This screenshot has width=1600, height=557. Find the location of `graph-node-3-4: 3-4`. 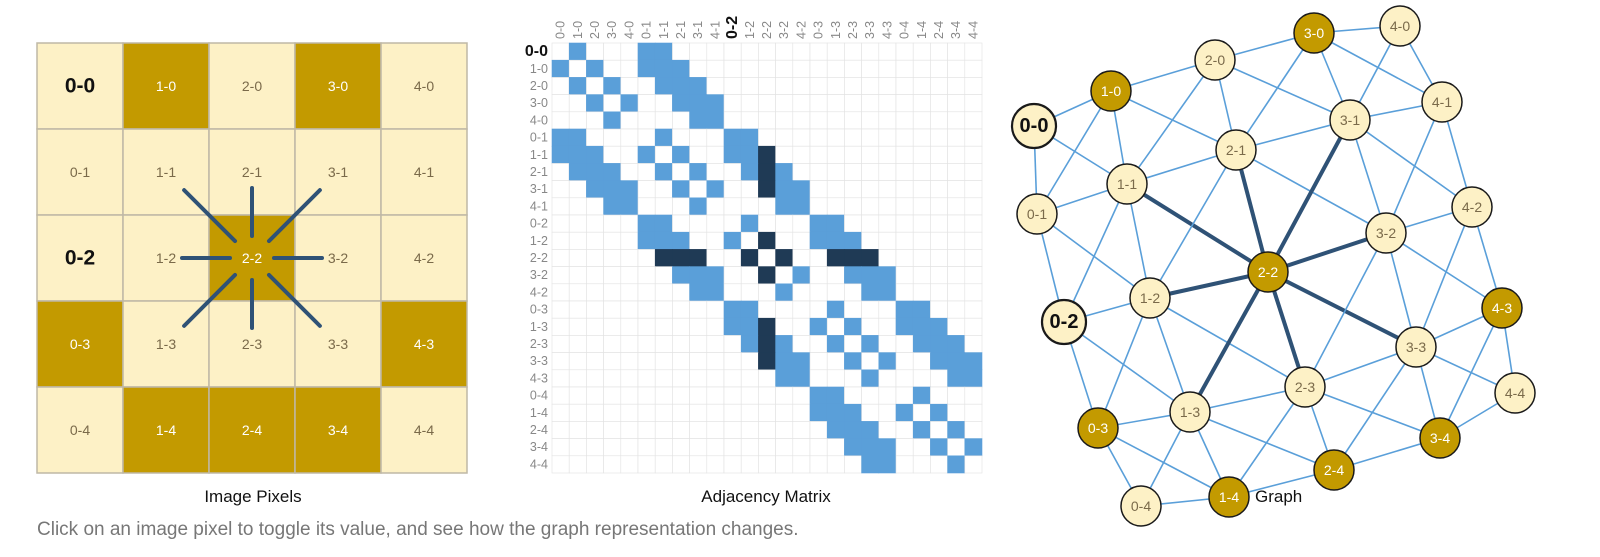

graph-node-3-4: 3-4 is located at coordinates (1440, 438).